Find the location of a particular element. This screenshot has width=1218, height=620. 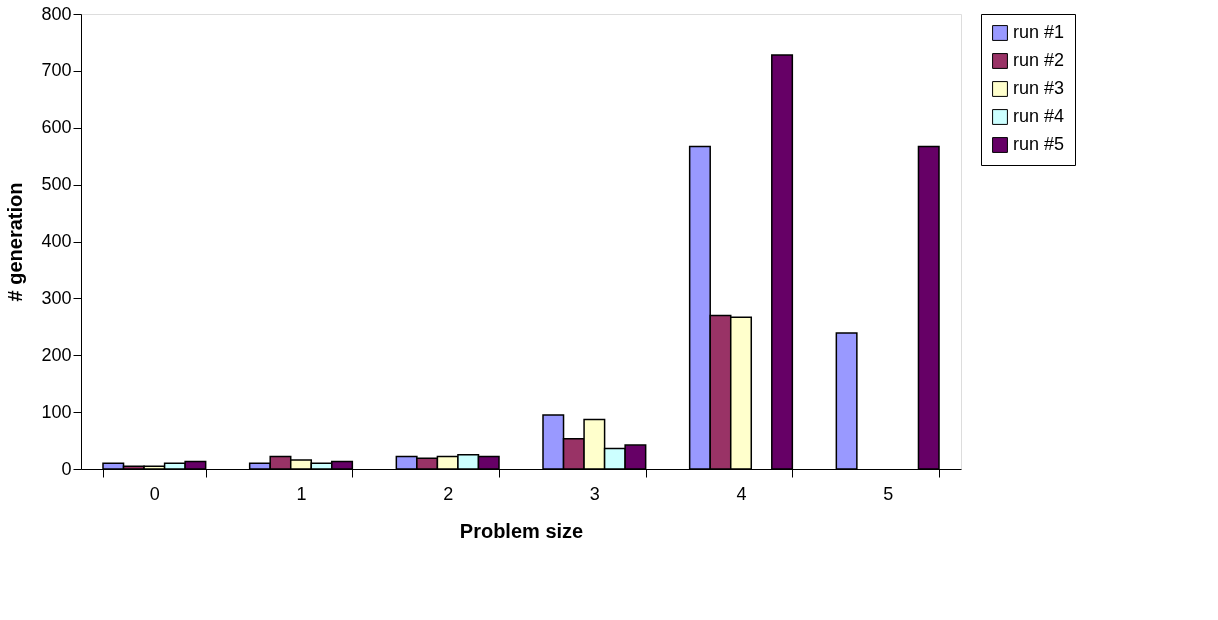

x-tick-label: 4 is located at coordinates (741, 493).